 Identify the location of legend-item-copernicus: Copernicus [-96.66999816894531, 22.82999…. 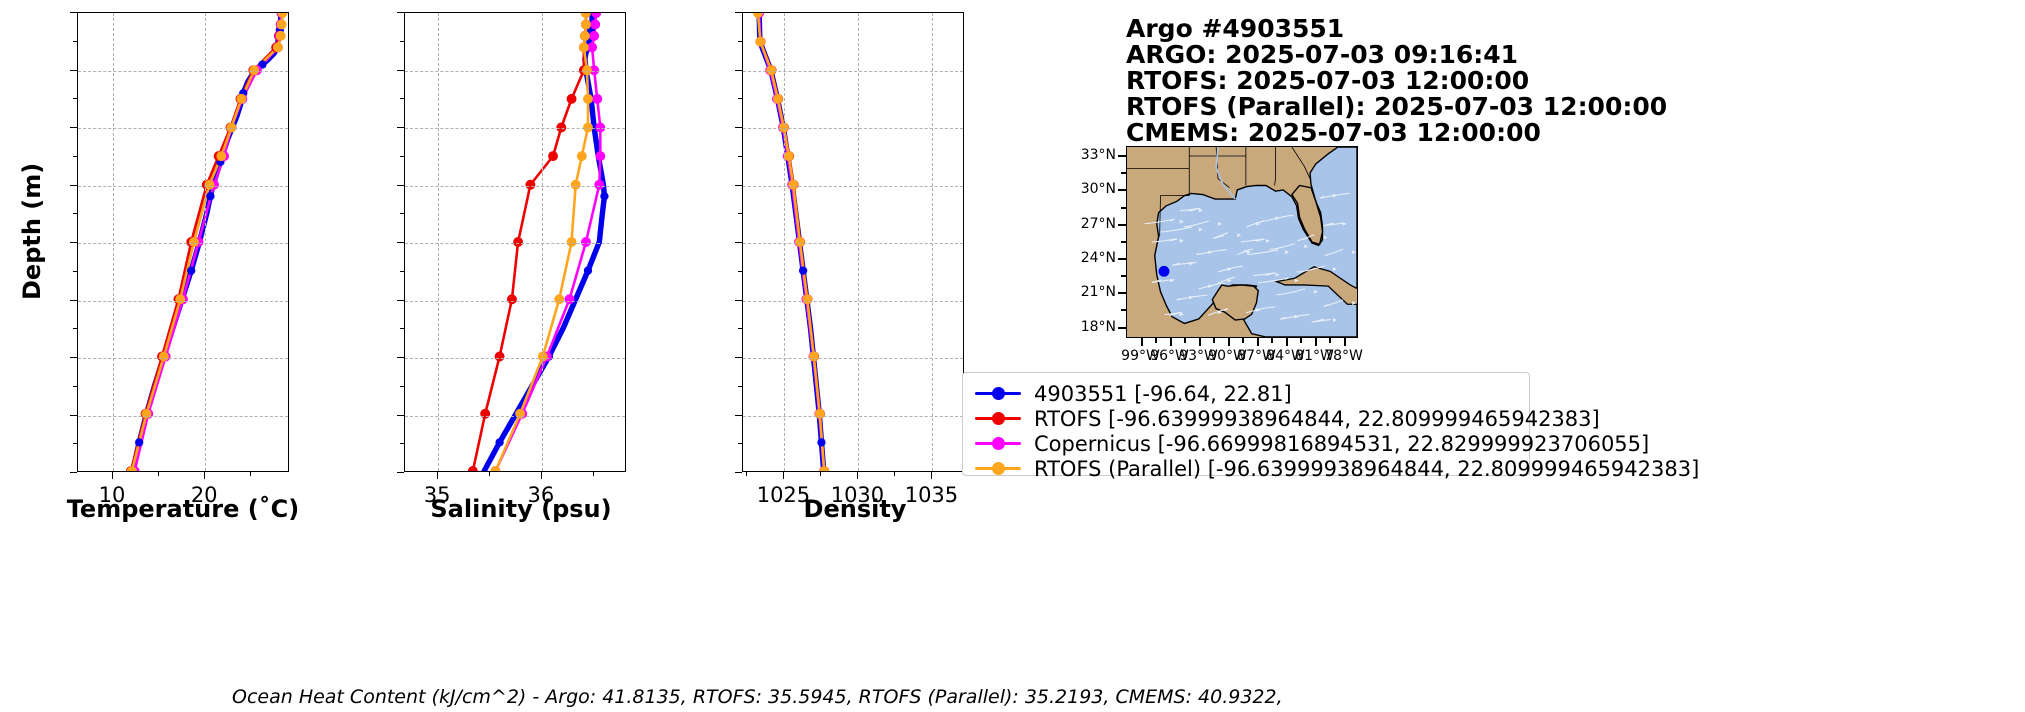
(1312, 443).